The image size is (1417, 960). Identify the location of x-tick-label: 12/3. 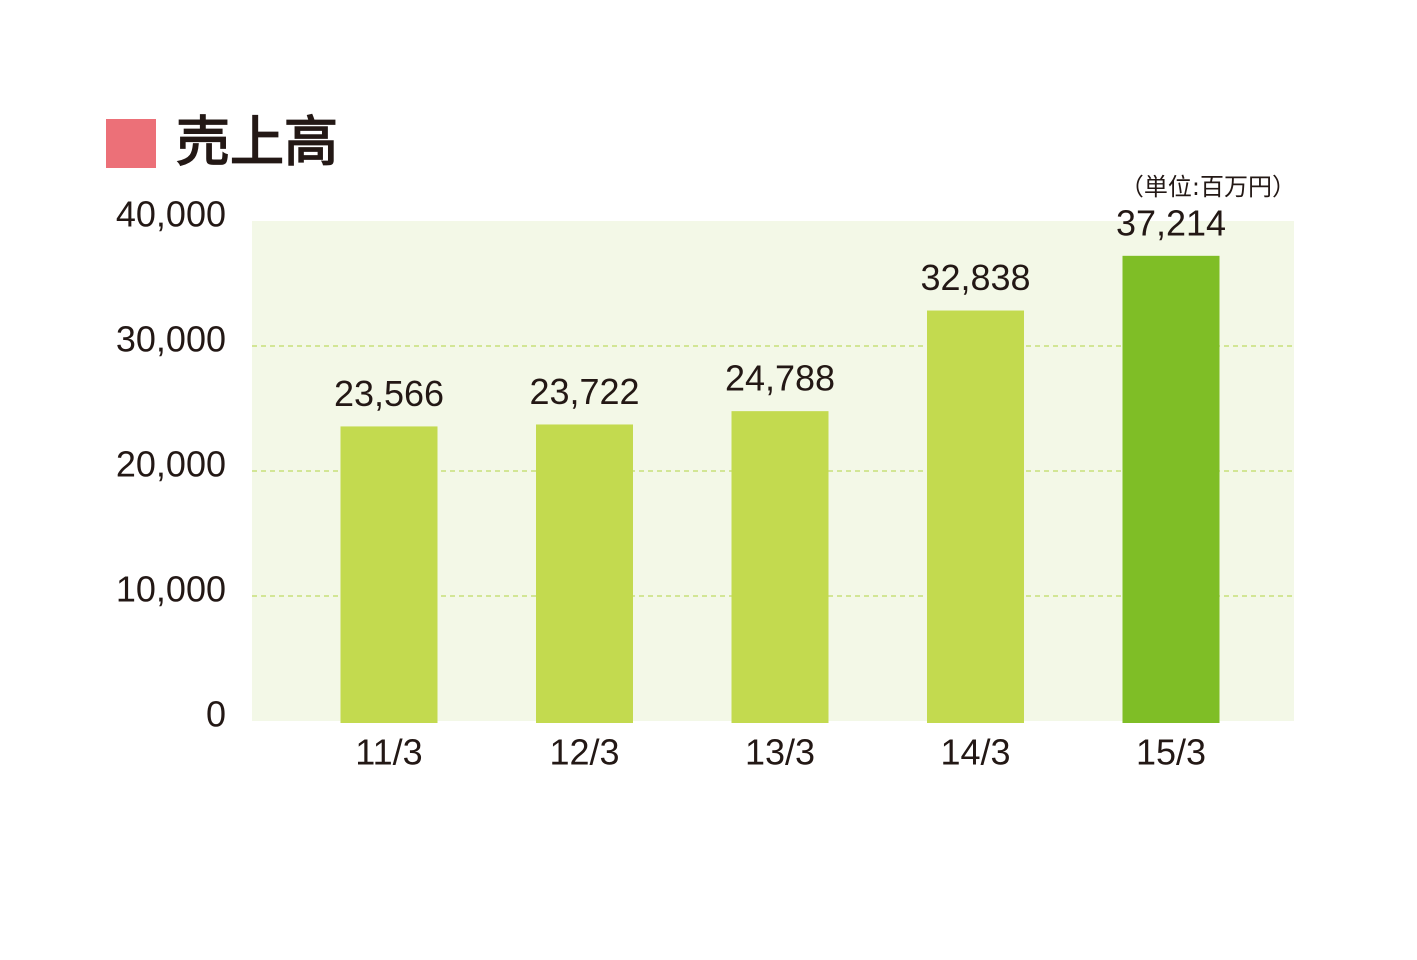
(584, 752).